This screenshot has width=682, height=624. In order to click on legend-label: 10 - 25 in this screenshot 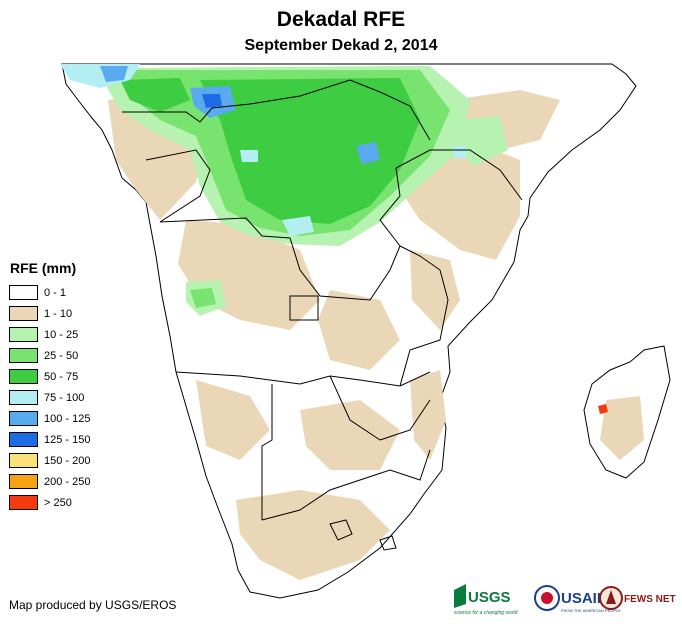, I will do `click(61, 334)`.